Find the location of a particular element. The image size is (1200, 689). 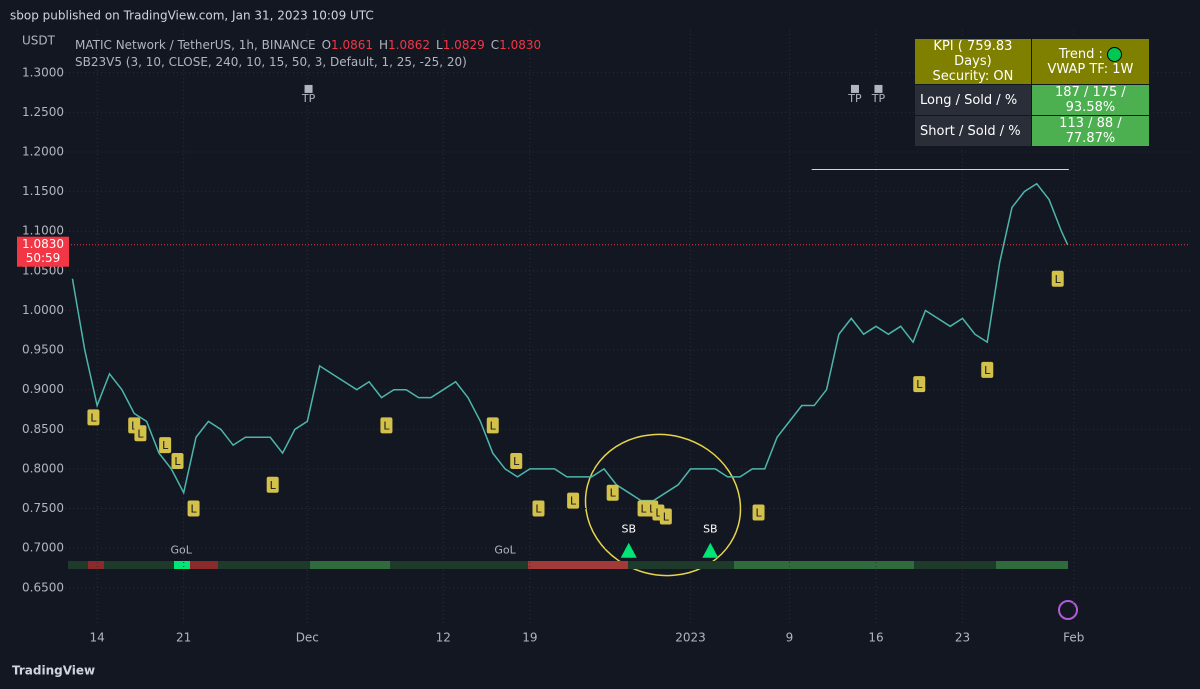

y-tick-label: 0.7000 is located at coordinates (43, 548).